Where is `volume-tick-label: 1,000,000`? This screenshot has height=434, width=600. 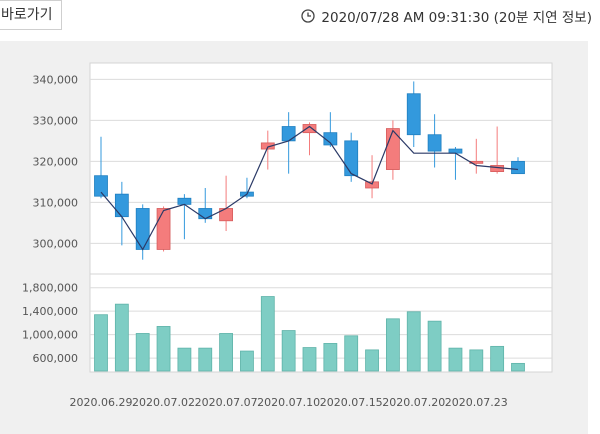
volume-tick-label: 1,000,000 is located at coordinates (50, 335).